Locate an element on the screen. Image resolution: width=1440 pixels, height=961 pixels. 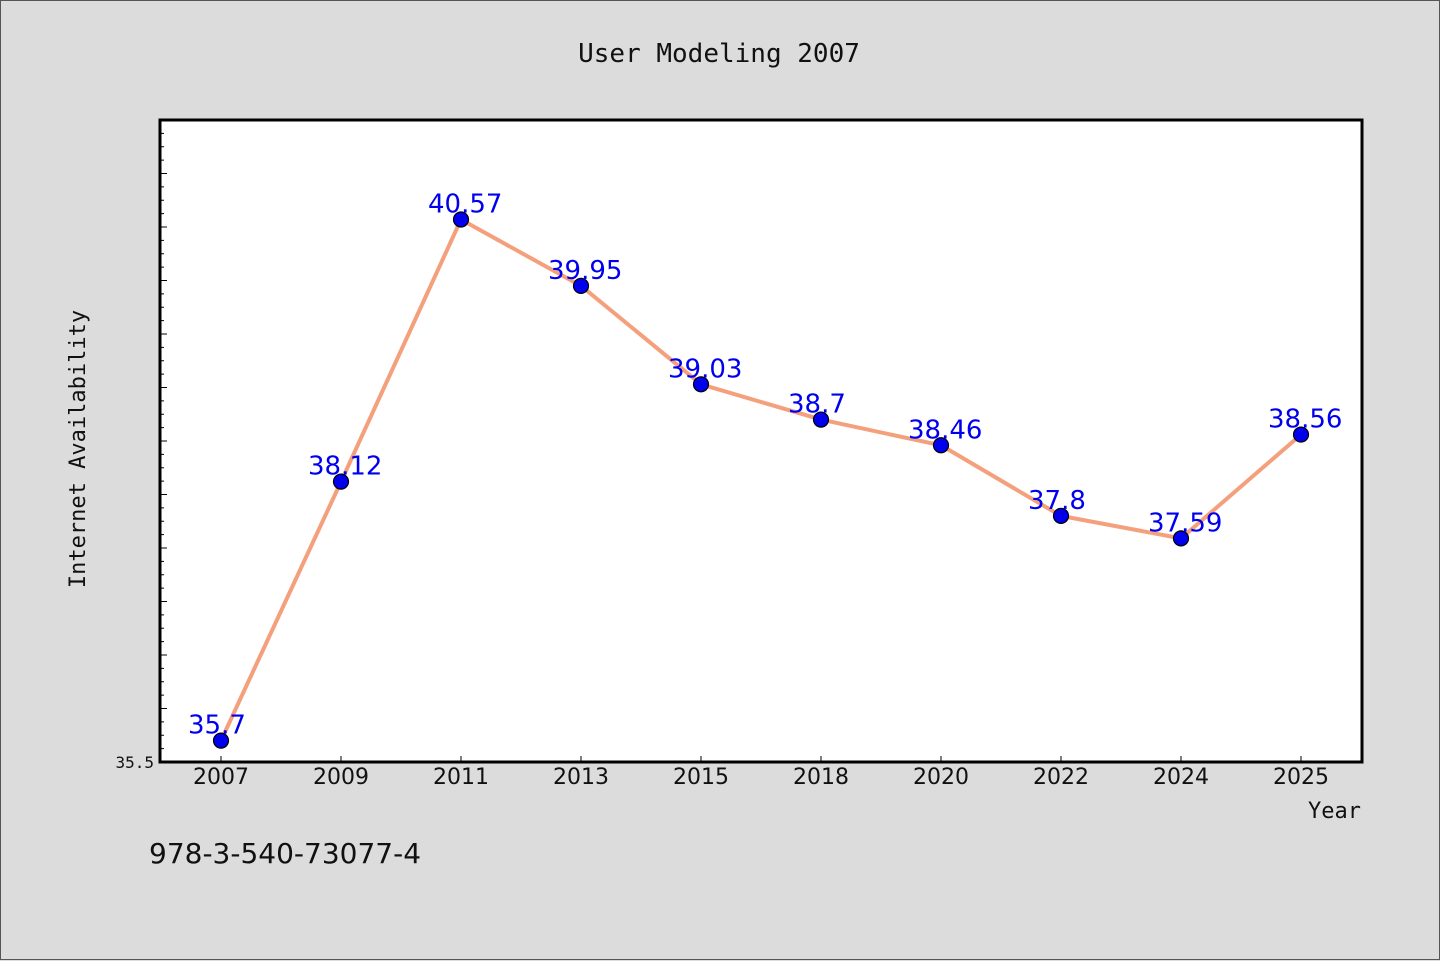
data-label: 37.59 is located at coordinates (1185, 523).